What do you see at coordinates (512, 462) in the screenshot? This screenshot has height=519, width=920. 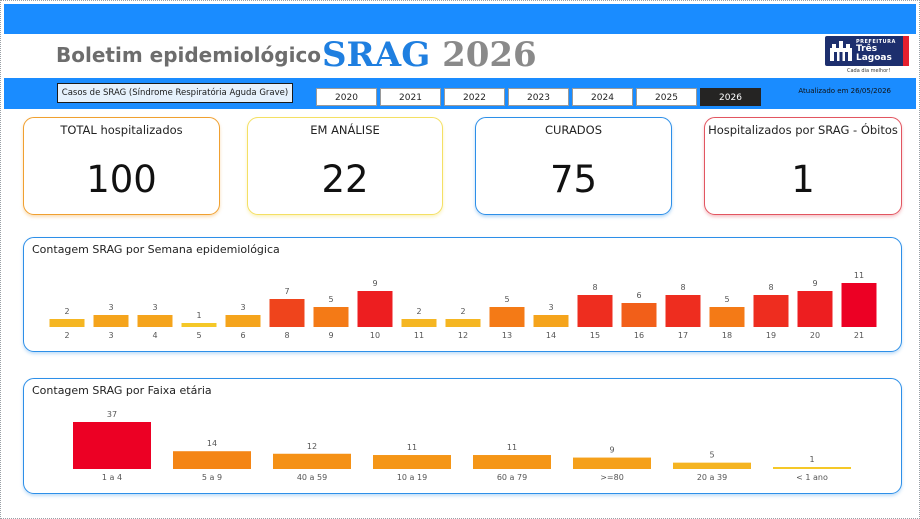 I see `faixa-bar-60 a 79` at bounding box center [512, 462].